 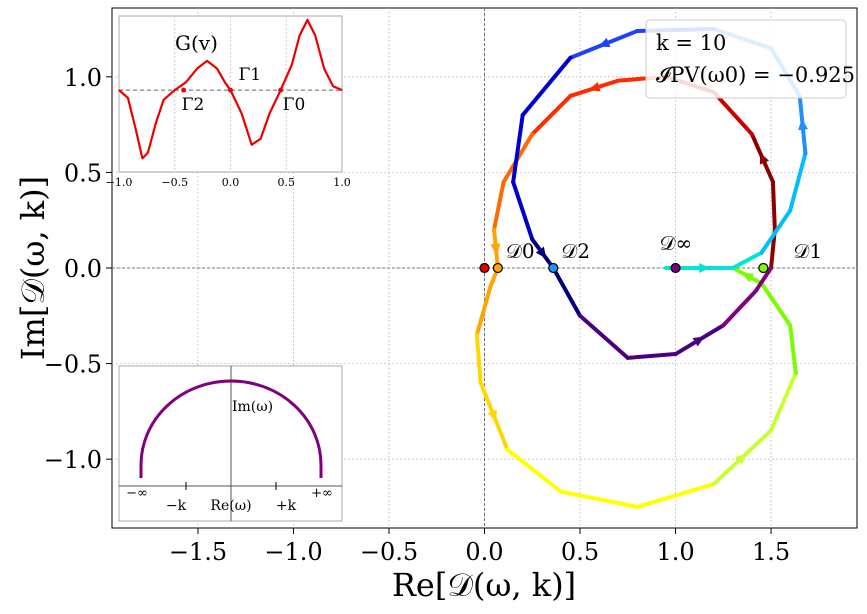 What do you see at coordinates (250, 75) in the screenshot?
I see `inset-g-annotation-0: Γ1` at bounding box center [250, 75].